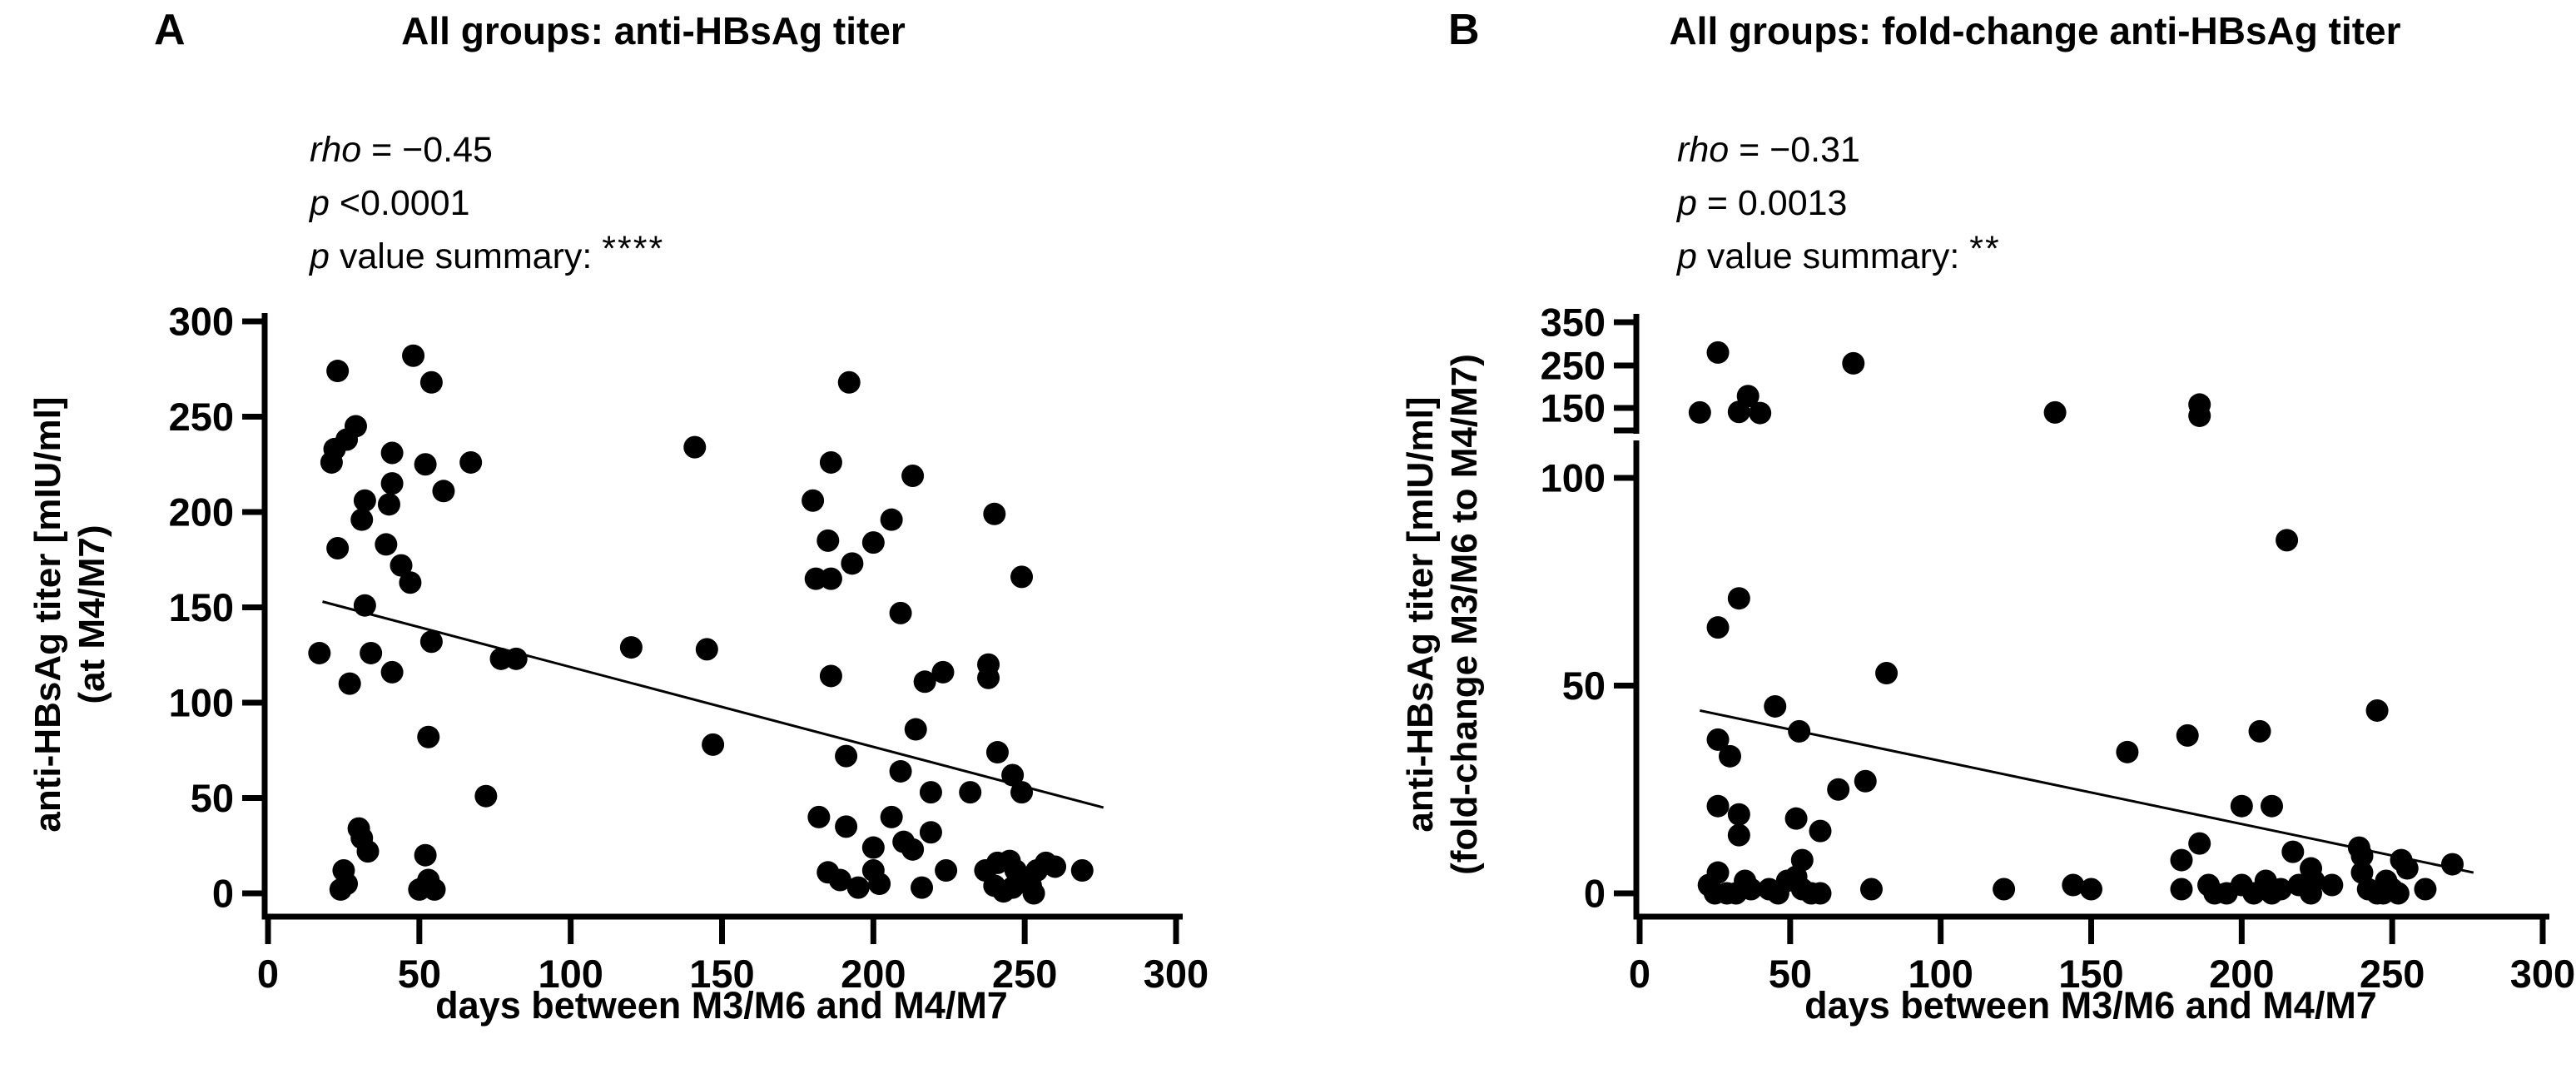  I want to click on y-tick-label: 100, so click(1573, 478).